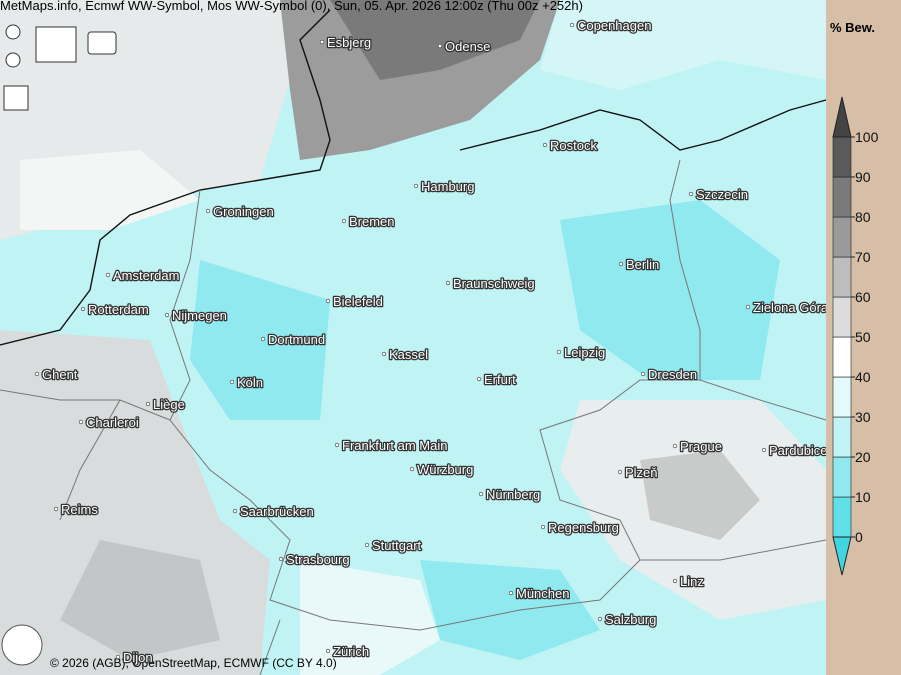 This screenshot has height=675, width=901. I want to click on city-label: Pardubice, so click(798, 450).